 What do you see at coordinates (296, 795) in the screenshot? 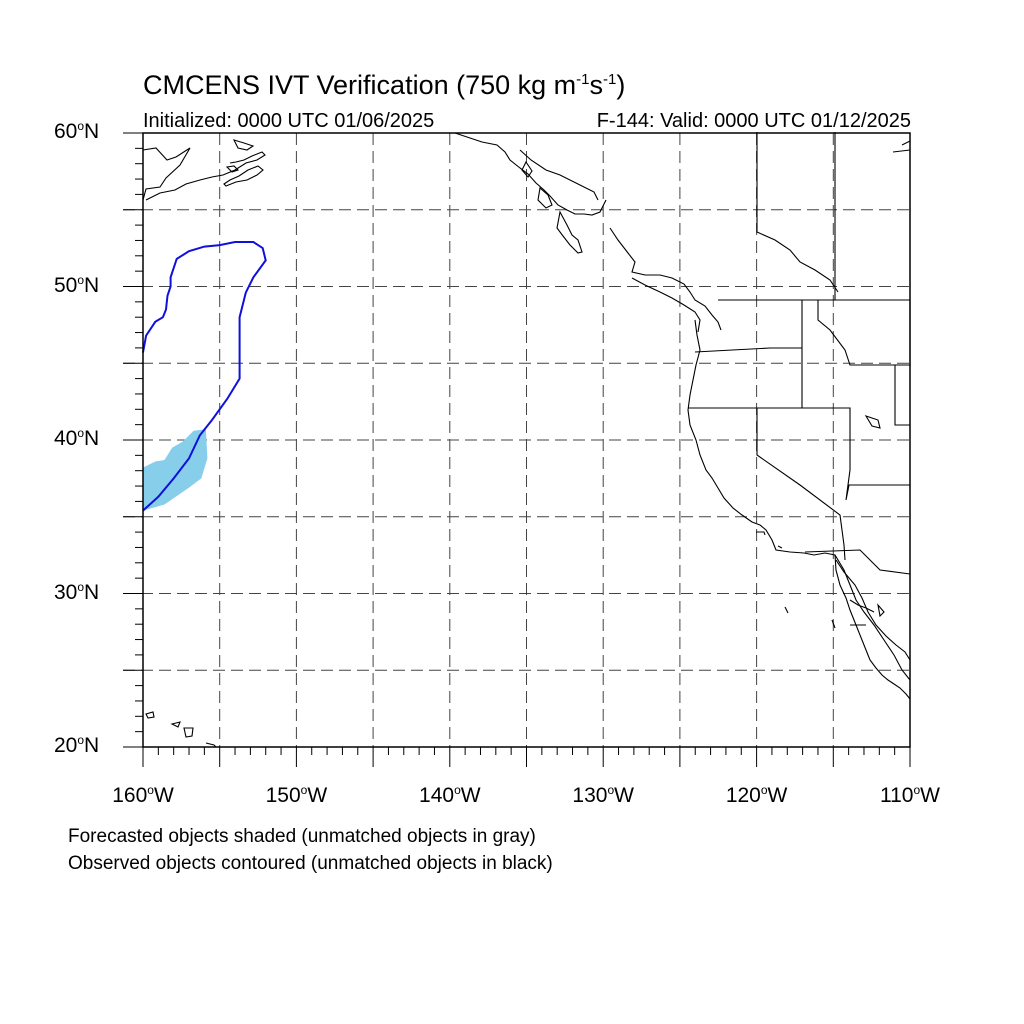
I see `lon-label: 150oW` at bounding box center [296, 795].